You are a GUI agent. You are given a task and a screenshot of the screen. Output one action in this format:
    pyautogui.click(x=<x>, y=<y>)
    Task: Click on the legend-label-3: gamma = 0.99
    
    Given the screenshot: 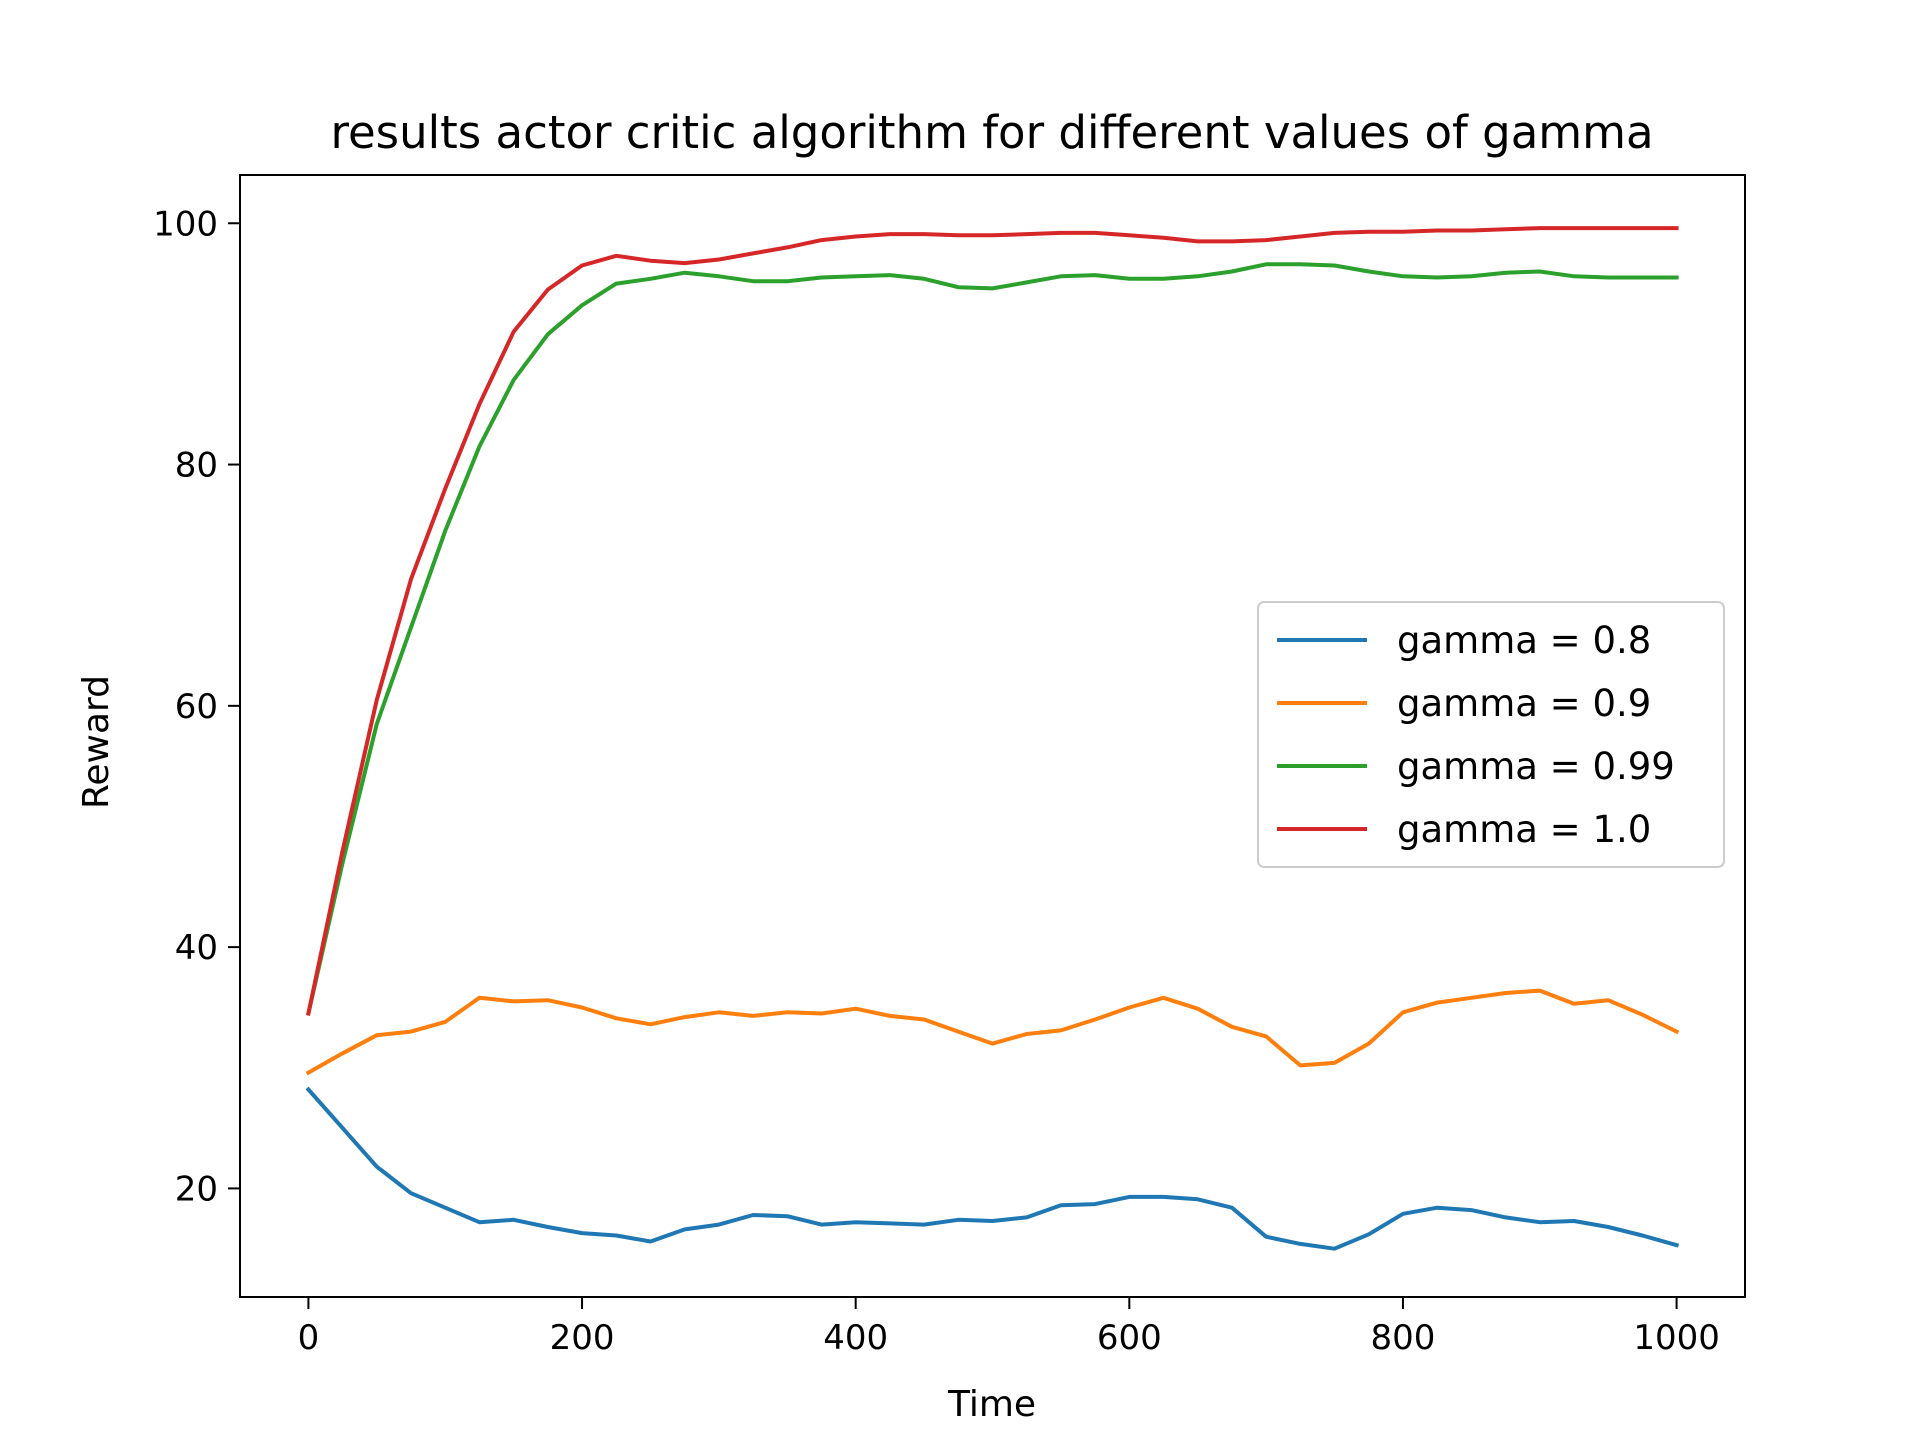 What is the action you would take?
    pyautogui.click(x=1536, y=766)
    